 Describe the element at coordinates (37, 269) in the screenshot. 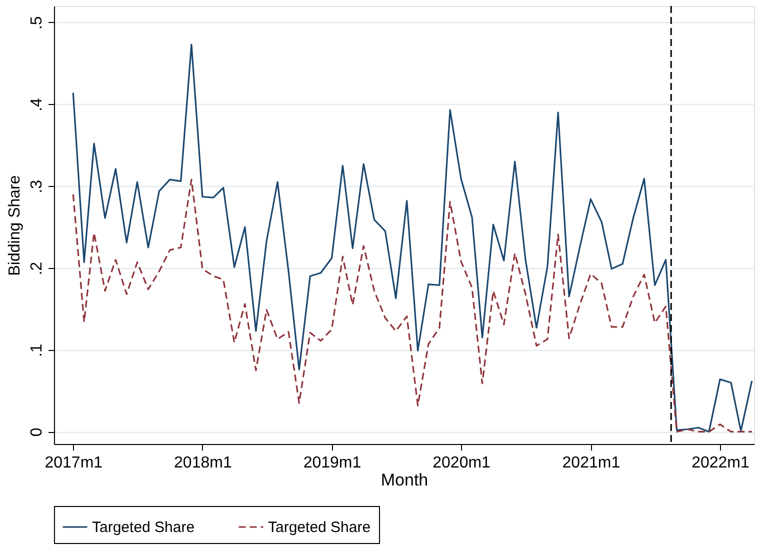

I see `y-tick-label: .2` at that location.